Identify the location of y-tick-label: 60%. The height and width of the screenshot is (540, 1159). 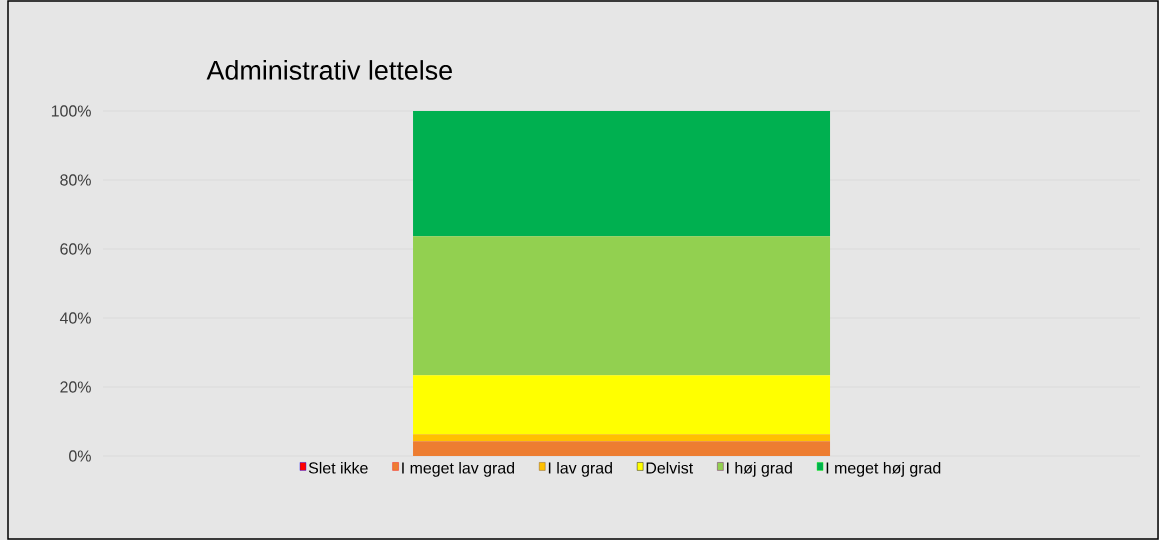
(75, 249).